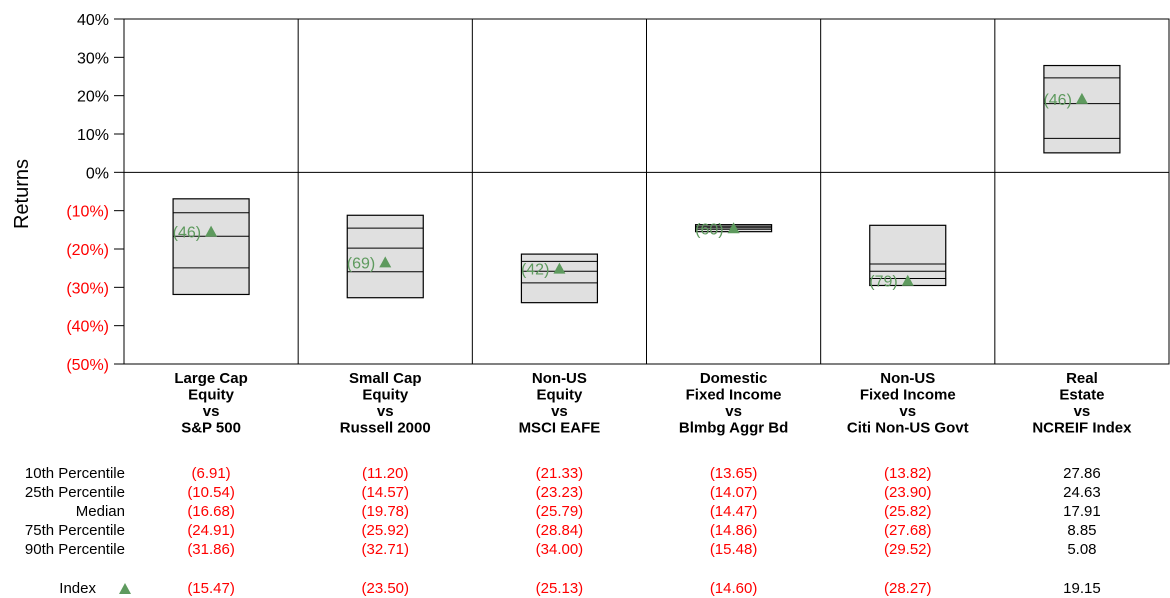  What do you see at coordinates (734, 378) in the screenshot?
I see `category-label-line: Domestic` at bounding box center [734, 378].